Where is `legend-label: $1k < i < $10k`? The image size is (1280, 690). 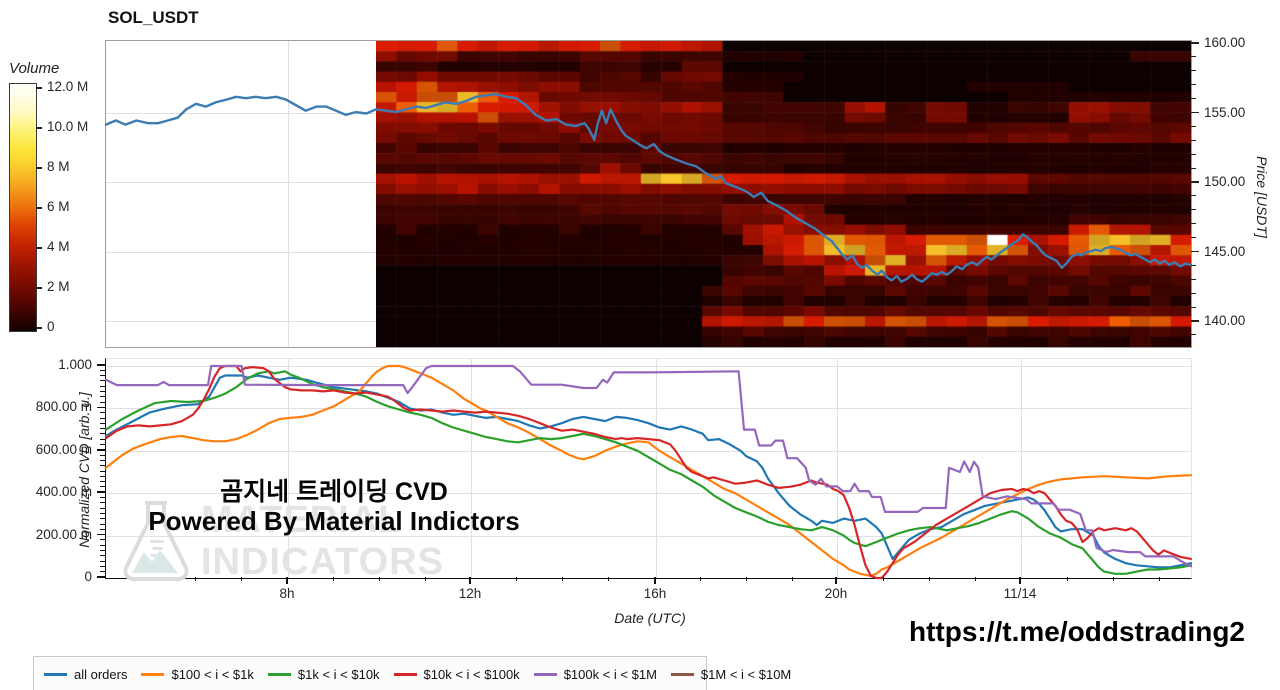
legend-label: $1k < i < $10k is located at coordinates (338, 674).